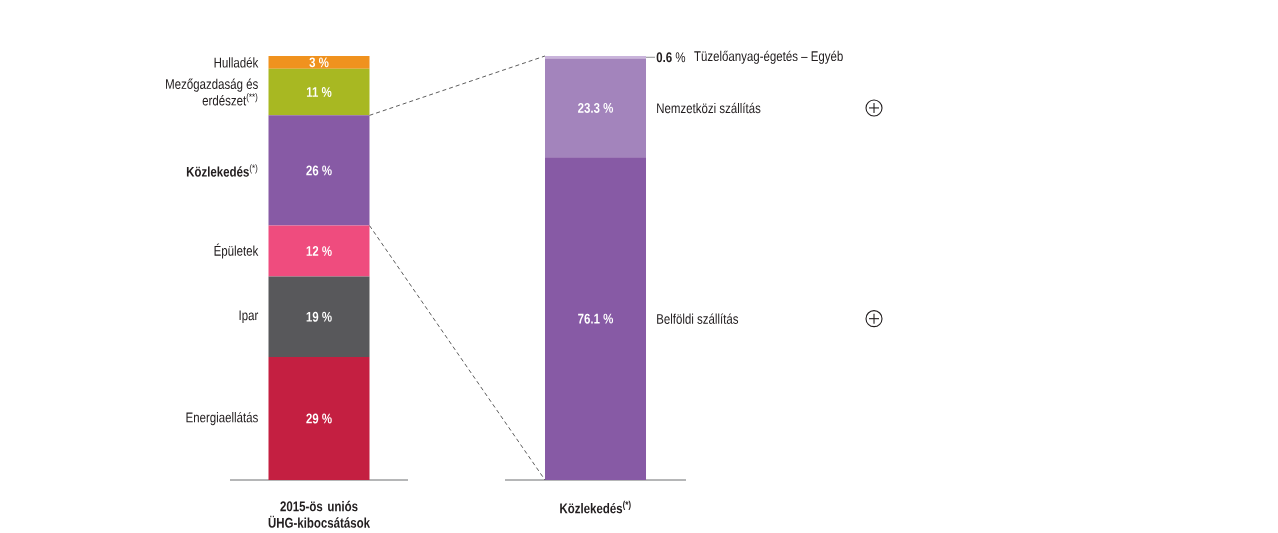  I want to click on text: Tüzelőanyag-égetés – Egyéb, so click(768, 57).